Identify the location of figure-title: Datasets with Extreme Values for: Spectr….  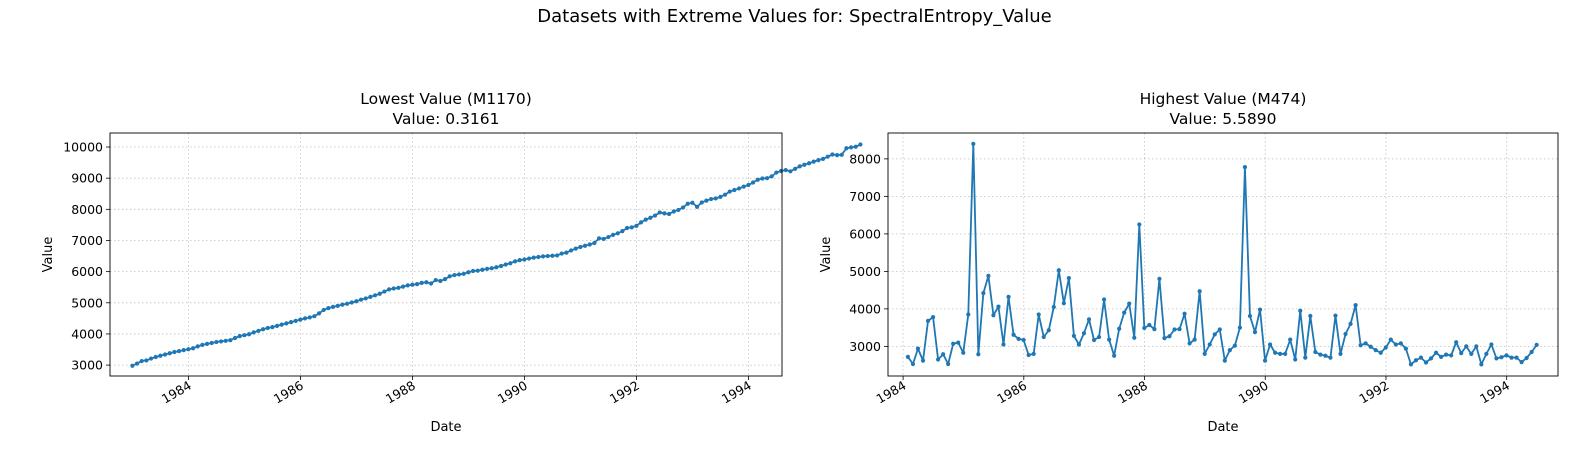
(794, 16).